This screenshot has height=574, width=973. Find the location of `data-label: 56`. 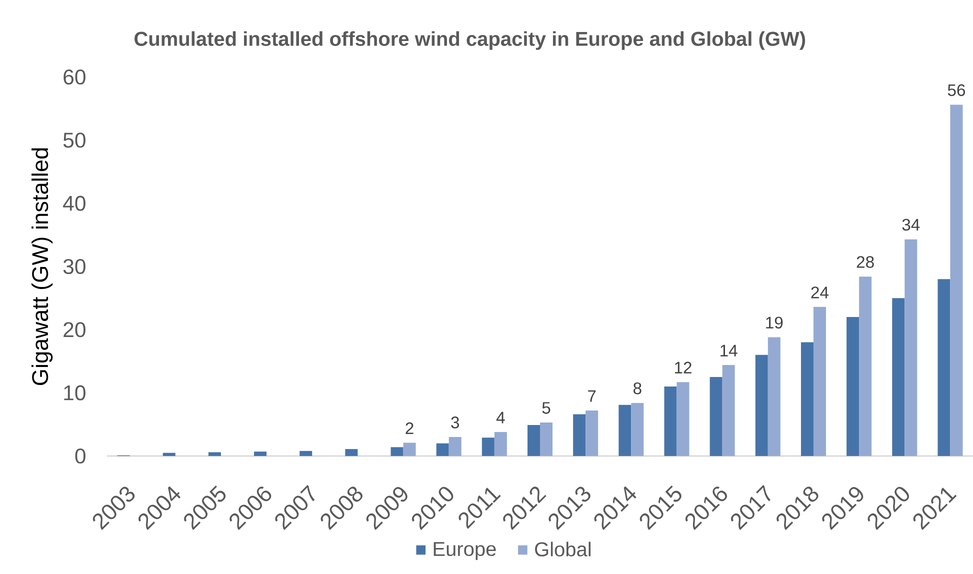

data-label: 56 is located at coordinates (957, 90).